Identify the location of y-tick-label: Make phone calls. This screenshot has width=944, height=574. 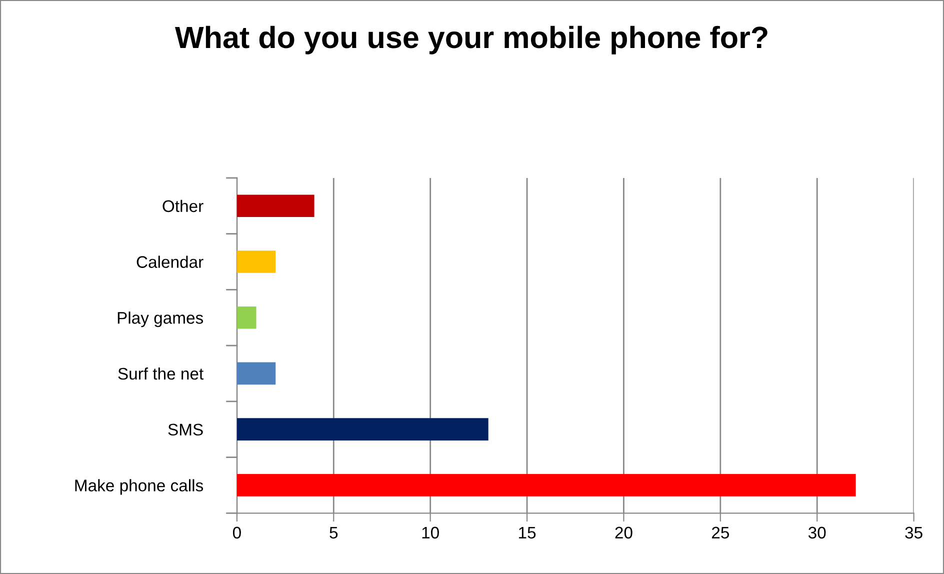
(139, 487).